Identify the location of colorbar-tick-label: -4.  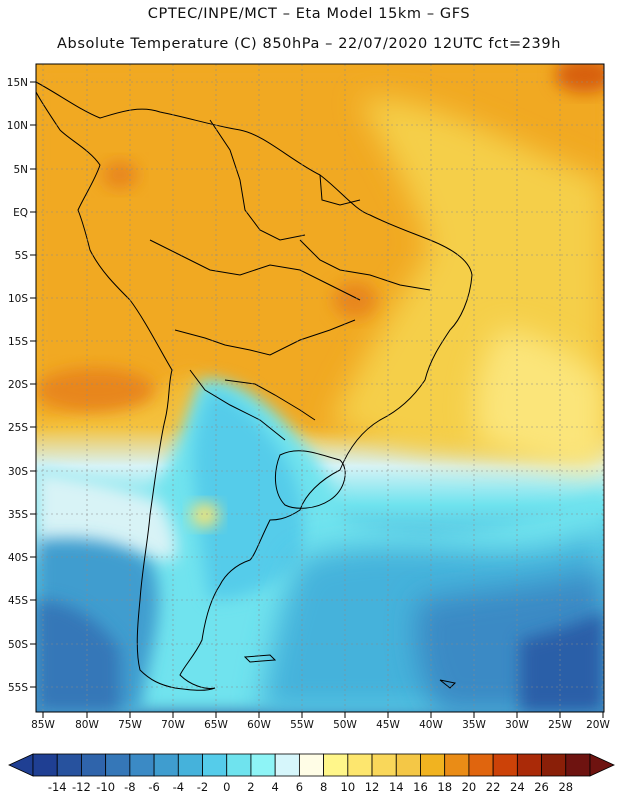
(178, 787).